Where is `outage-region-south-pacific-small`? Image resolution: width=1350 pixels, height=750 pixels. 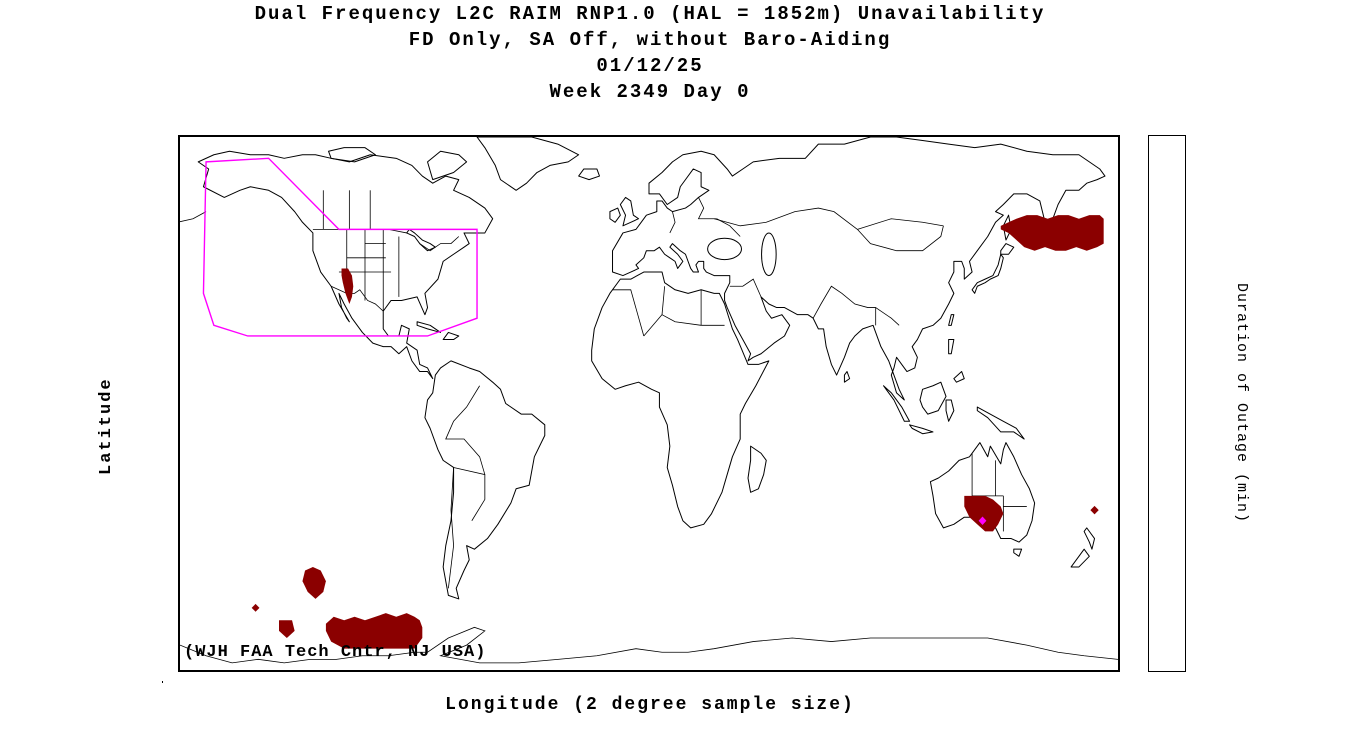
outage-region-south-pacific-small is located at coordinates (287, 629).